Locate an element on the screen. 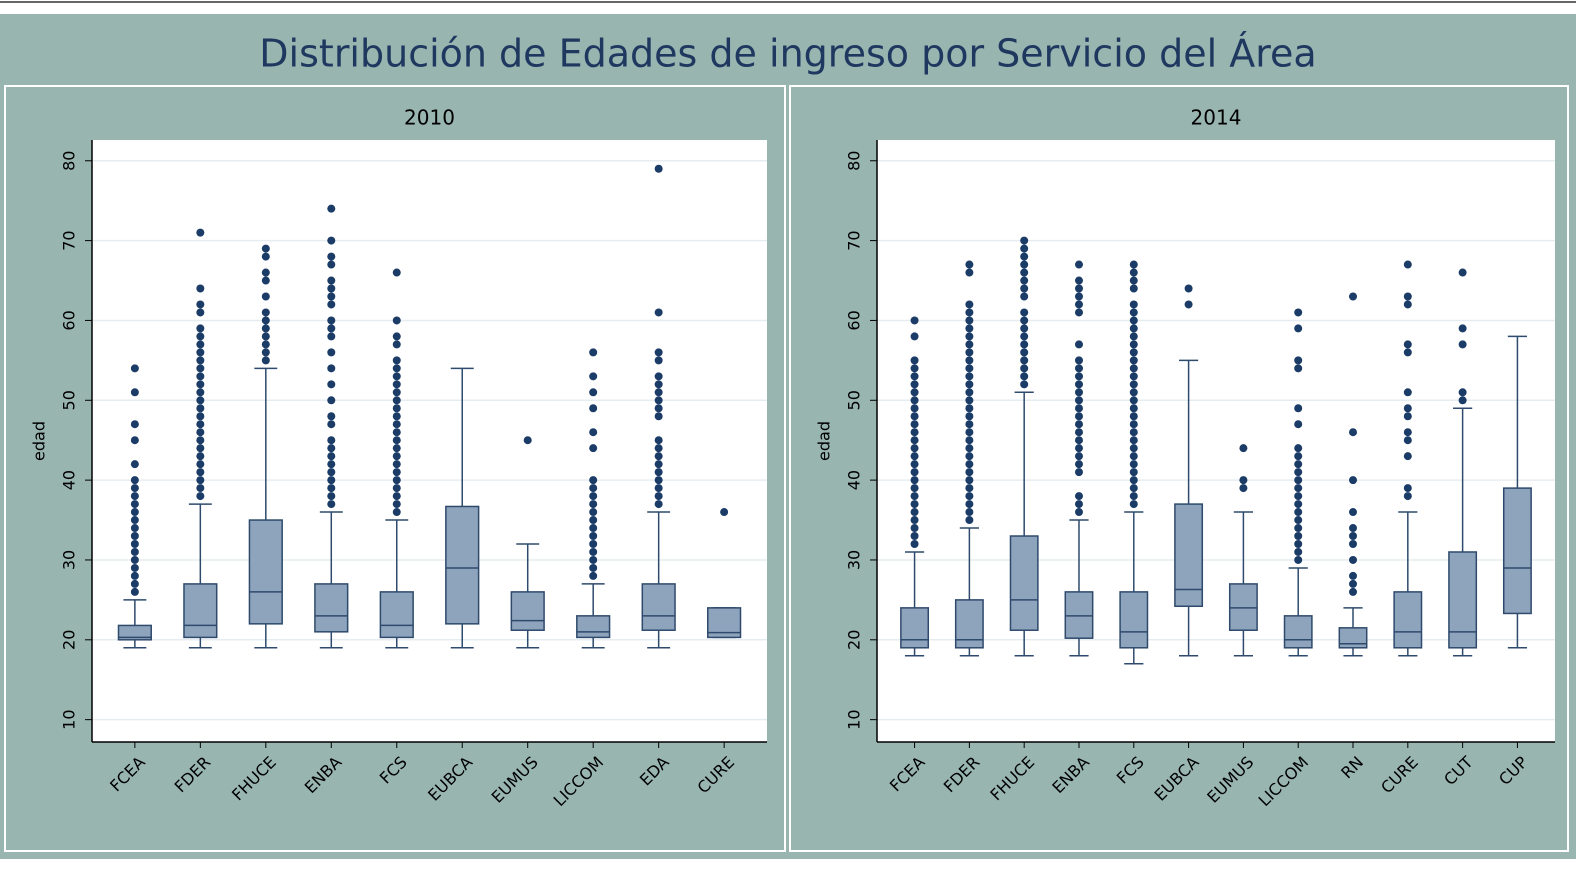 The height and width of the screenshot is (873, 1576). y-axis-label: edad is located at coordinates (824, 441).